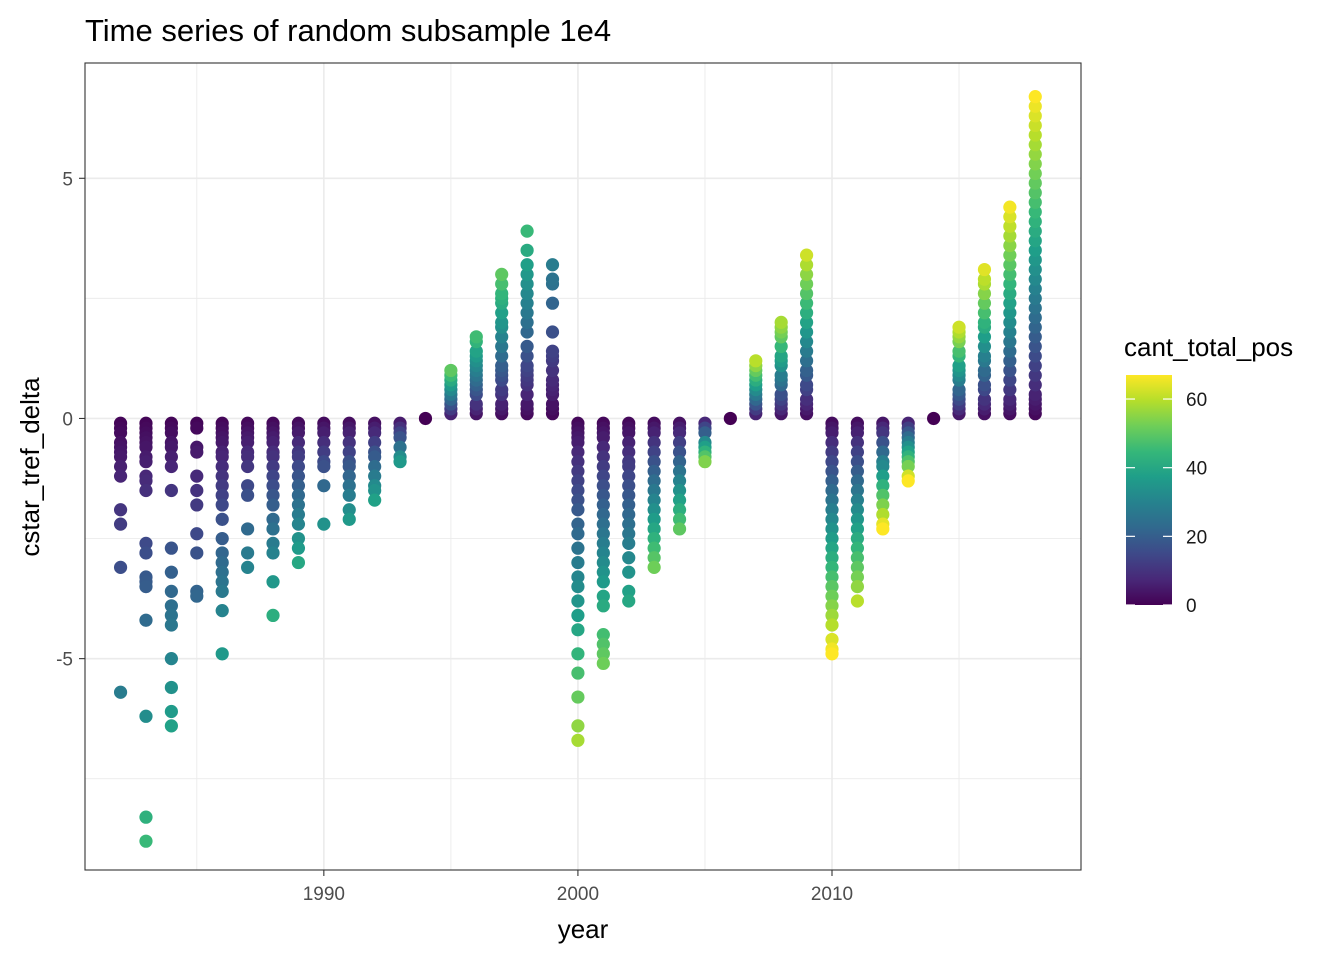 The height and width of the screenshot is (960, 1344). What do you see at coordinates (67, 419) in the screenshot?
I see `y-tick-label: 0` at bounding box center [67, 419].